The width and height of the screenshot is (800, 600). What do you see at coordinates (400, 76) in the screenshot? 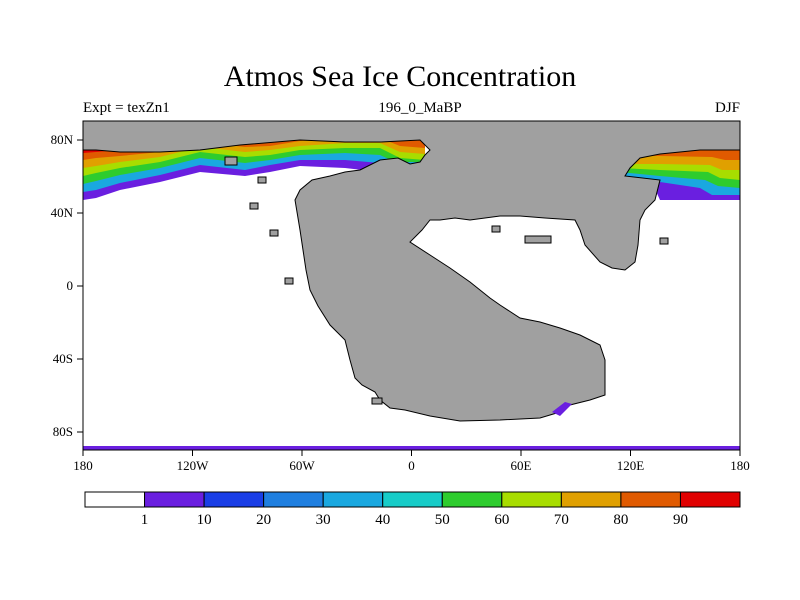
I see `plot-title: Atmos Sea Ice Concentration` at bounding box center [400, 76].